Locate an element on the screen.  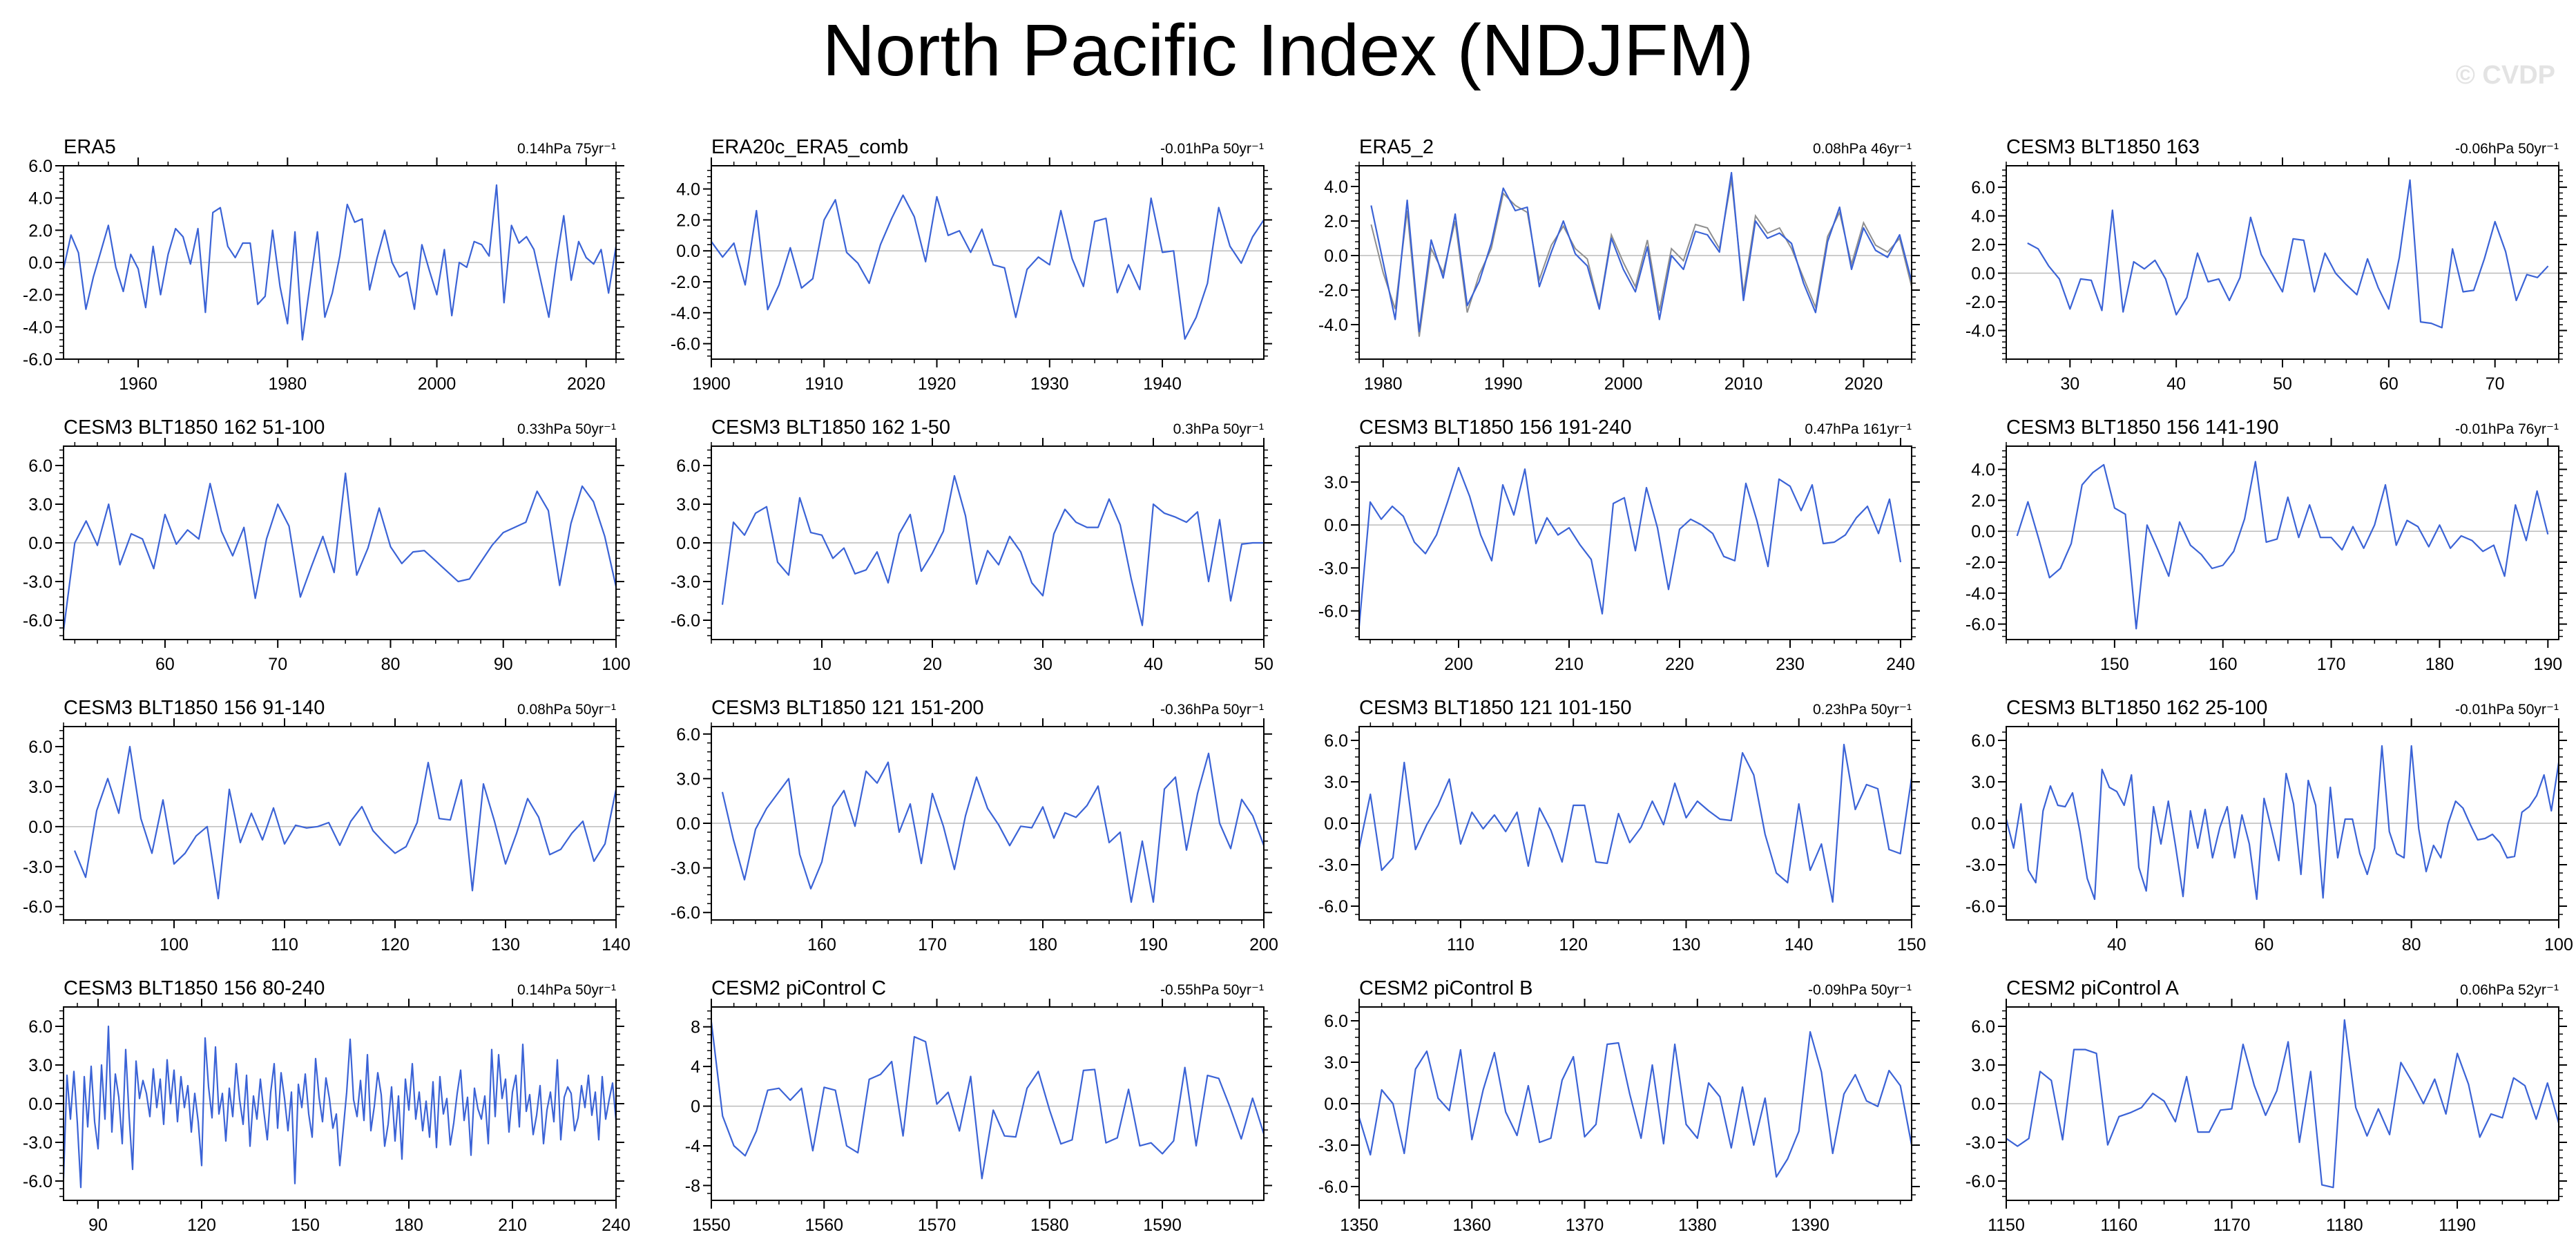
x-tick-label: 1920 is located at coordinates (937, 384).